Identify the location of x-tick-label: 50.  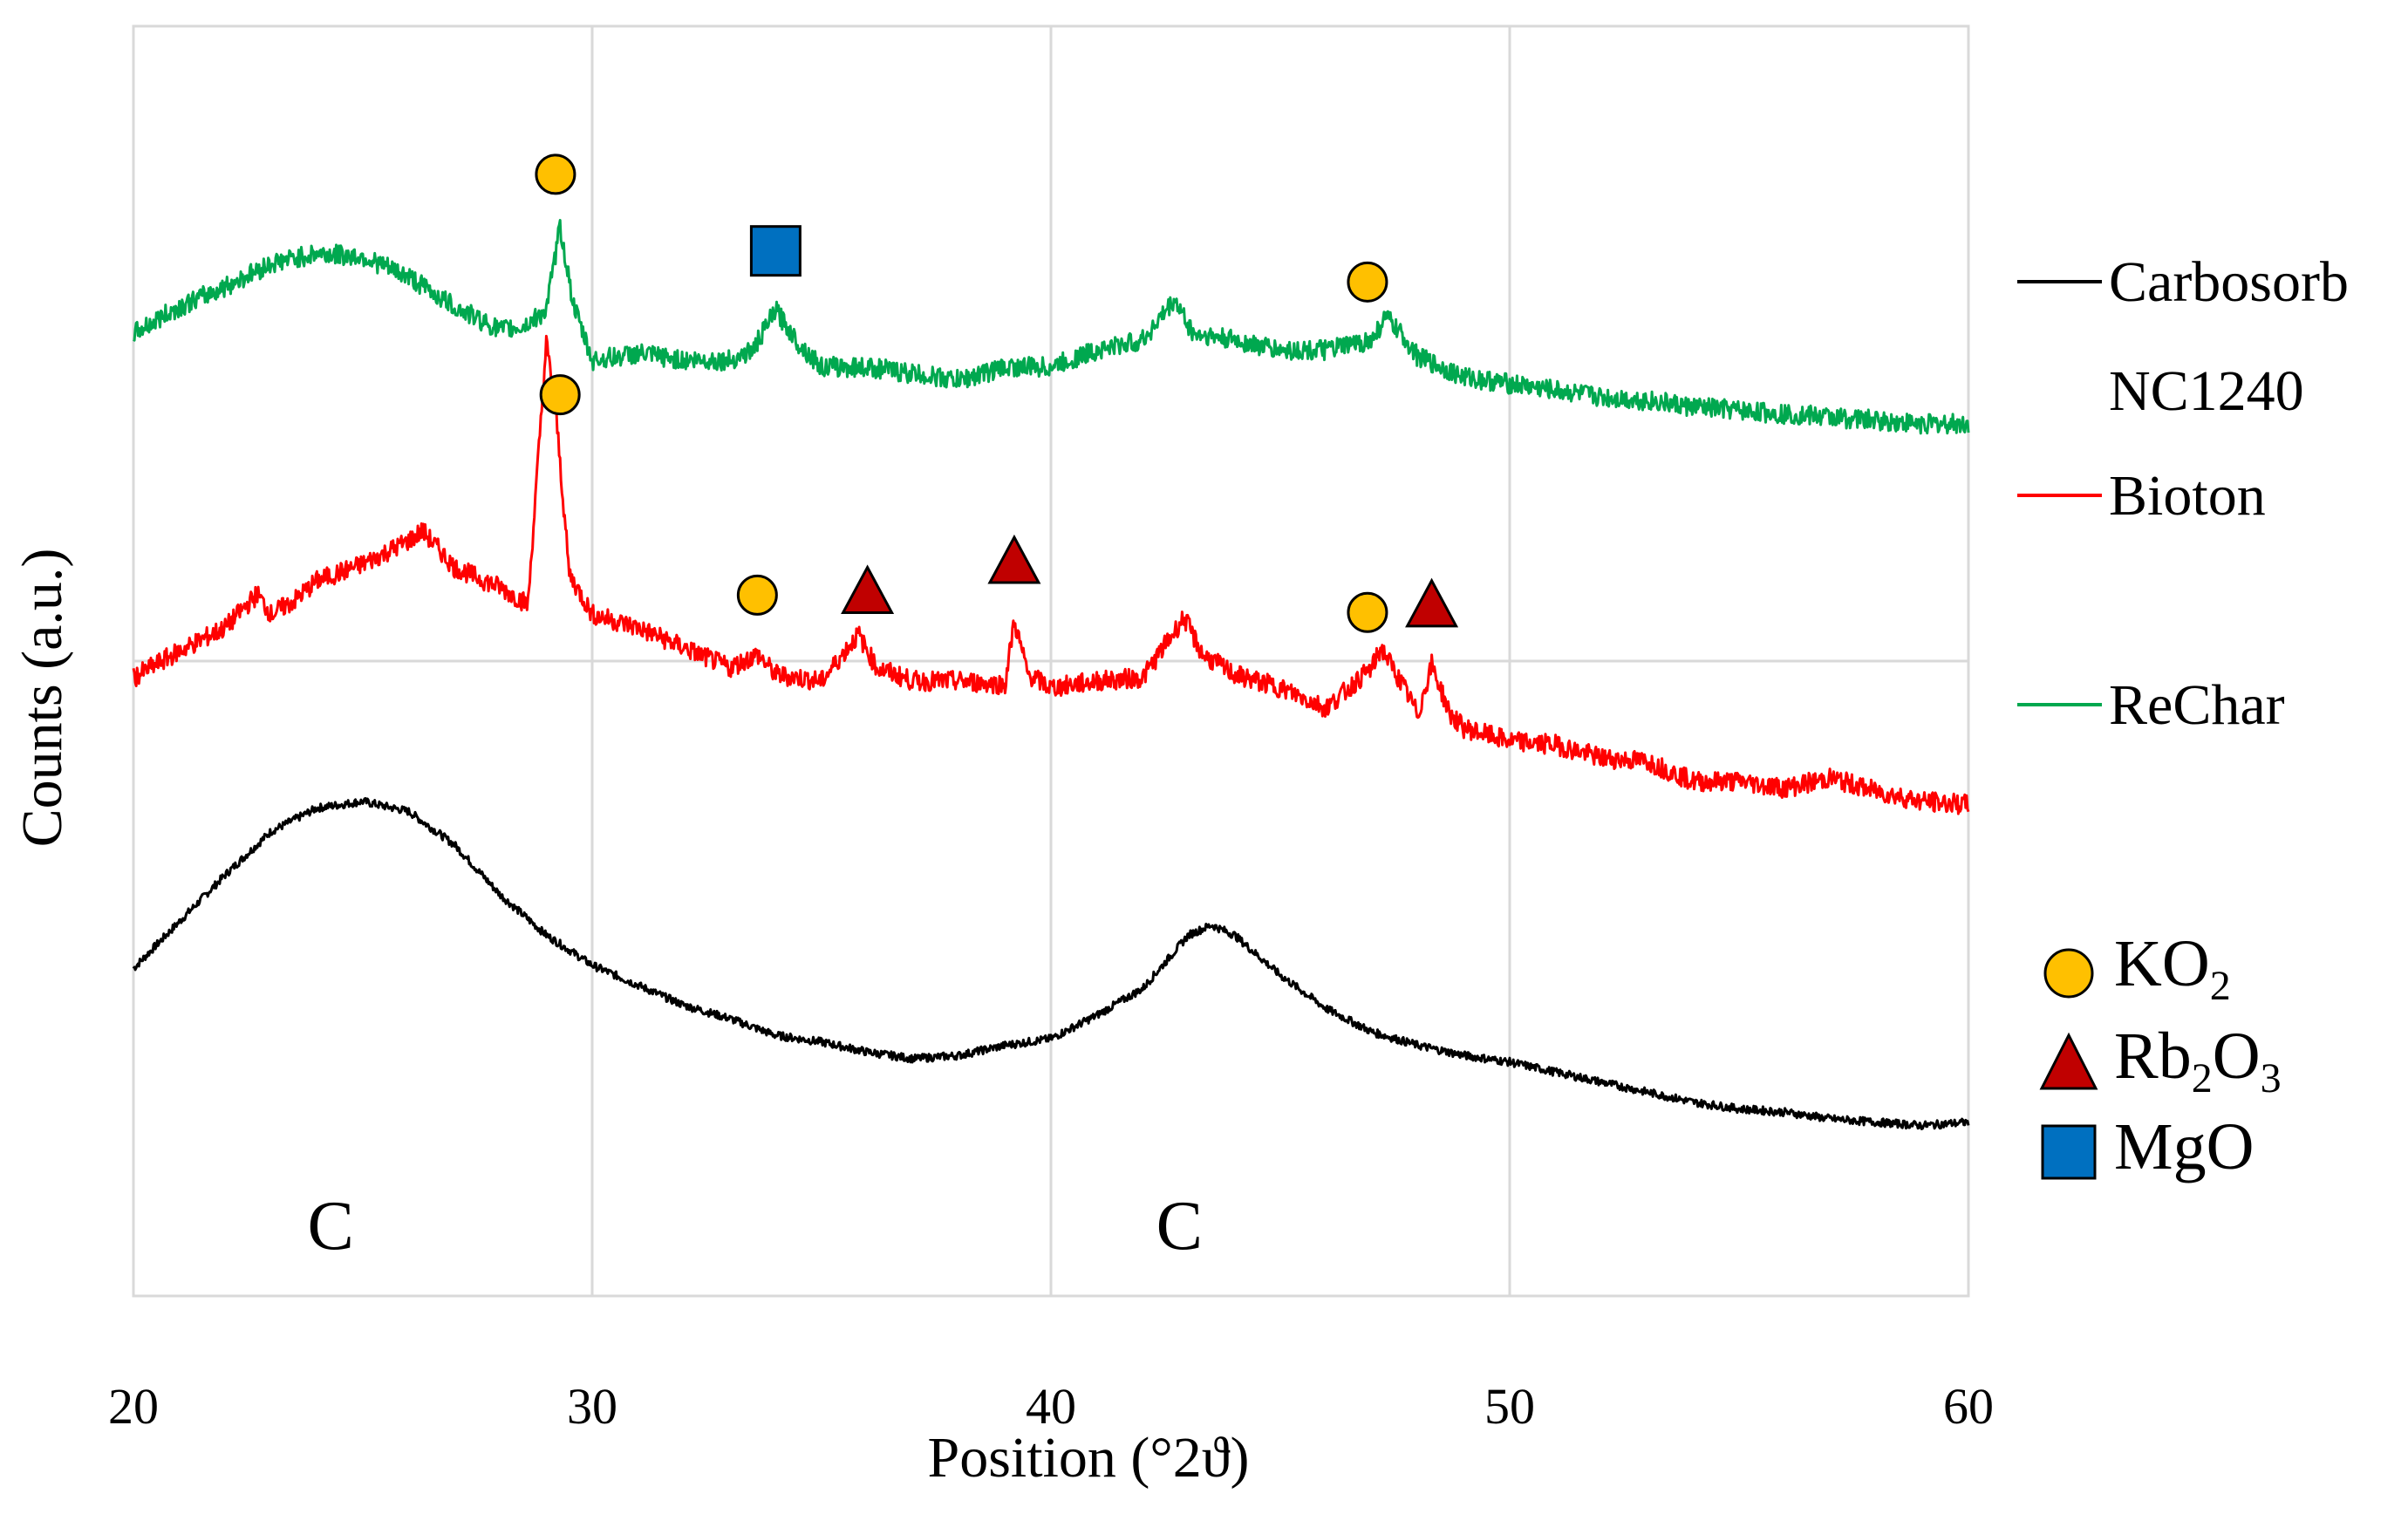
(1509, 1406).